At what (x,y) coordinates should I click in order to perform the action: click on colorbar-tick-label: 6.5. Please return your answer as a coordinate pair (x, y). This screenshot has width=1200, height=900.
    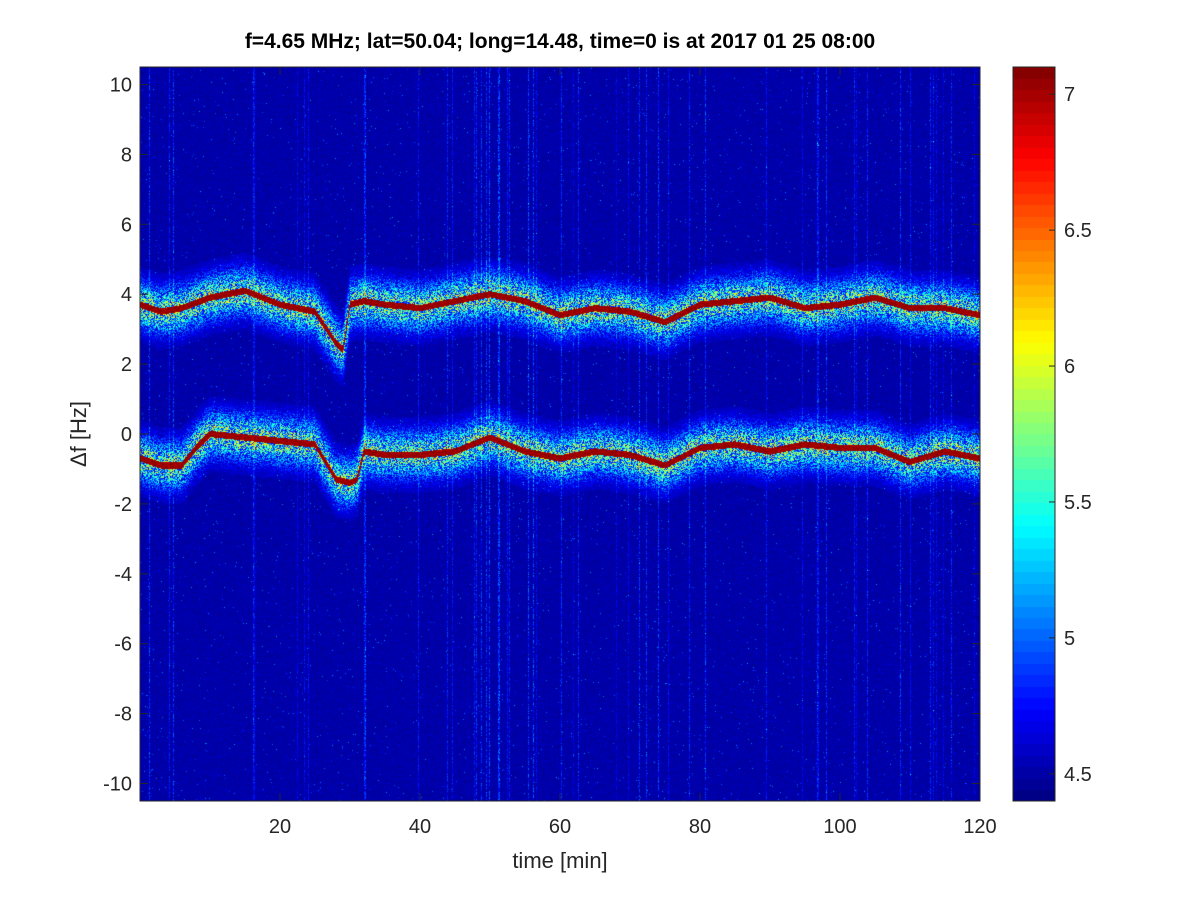
    Looking at the image, I should click on (1078, 231).